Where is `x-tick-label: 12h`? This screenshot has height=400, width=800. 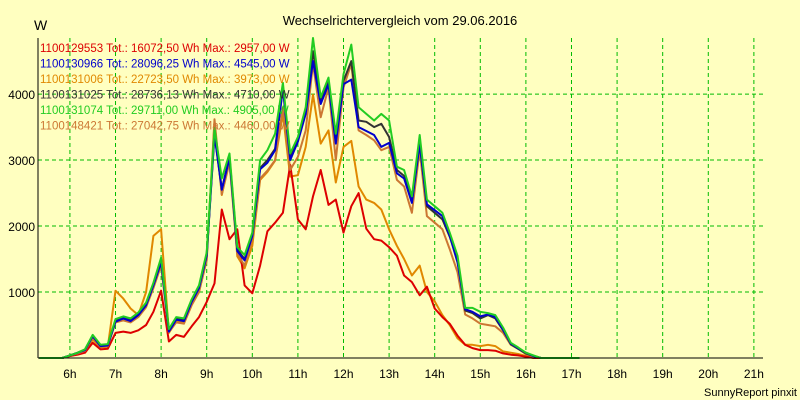 x-tick-label: 12h is located at coordinates (343, 374).